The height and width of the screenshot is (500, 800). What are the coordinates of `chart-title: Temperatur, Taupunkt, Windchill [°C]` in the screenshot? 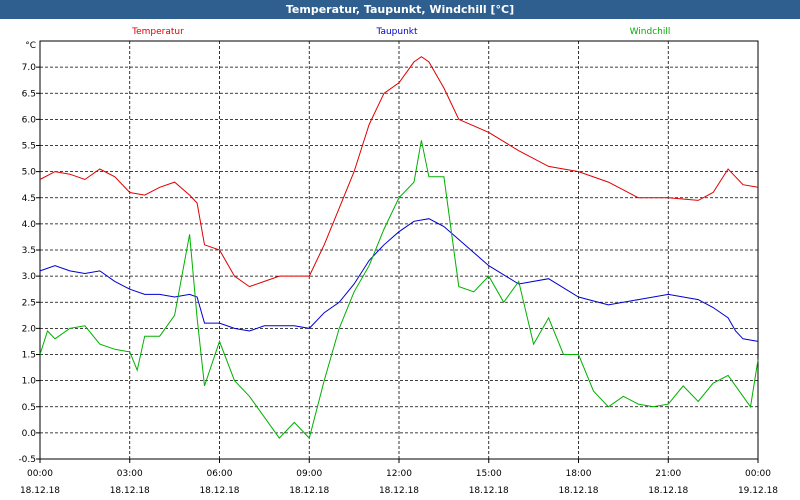 It's located at (400, 9).